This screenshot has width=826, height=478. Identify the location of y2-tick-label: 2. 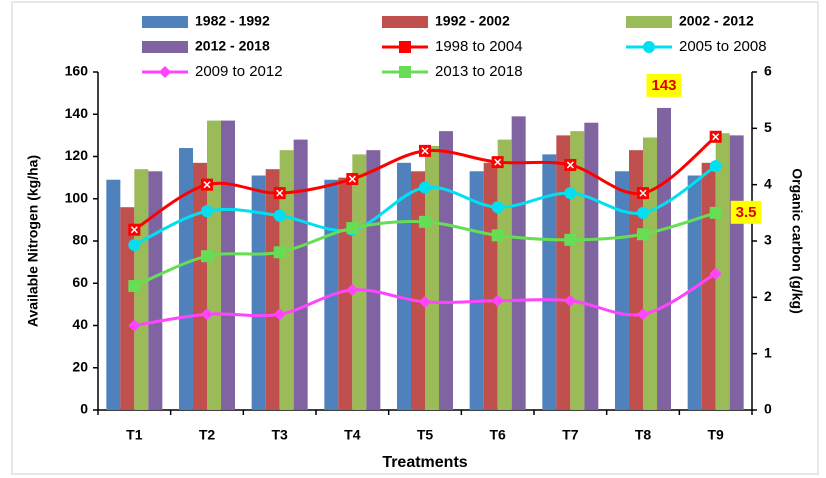
(768, 296).